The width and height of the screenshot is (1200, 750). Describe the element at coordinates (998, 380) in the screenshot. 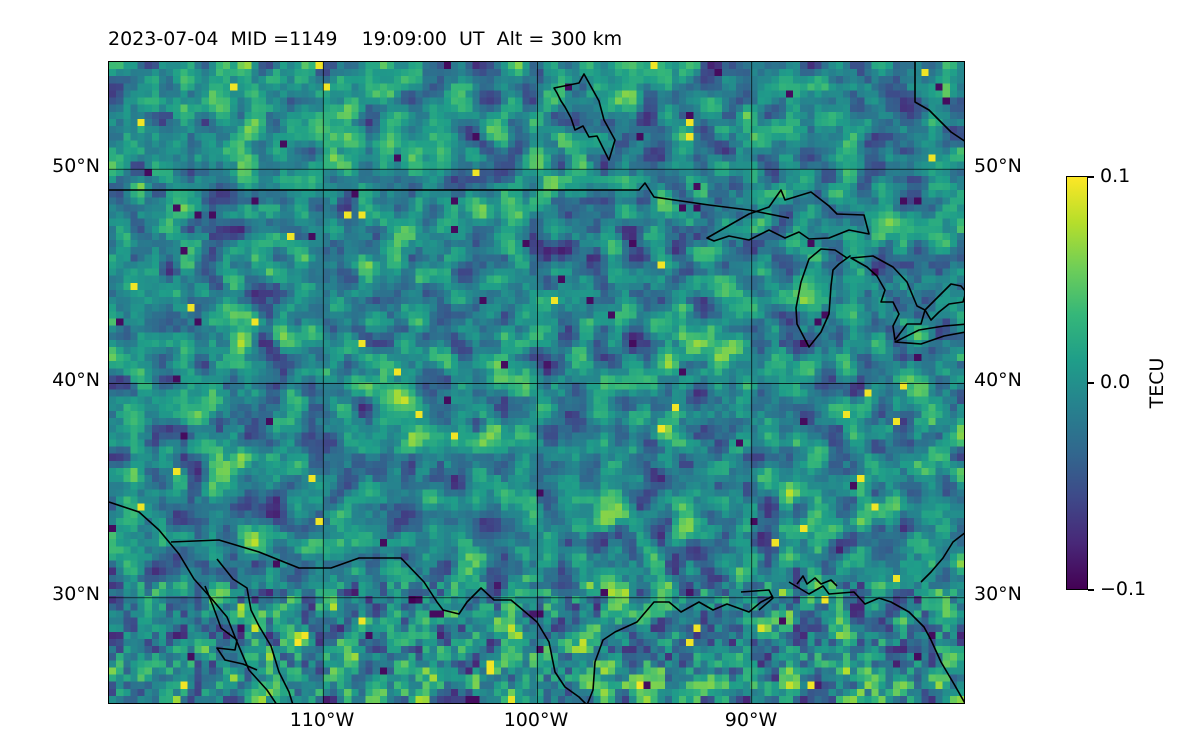

I see `lat-label-40-right: 40°N` at that location.